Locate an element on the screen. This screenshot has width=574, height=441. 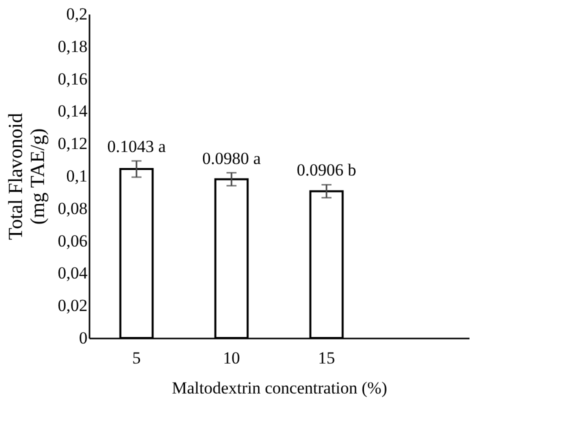
x-tick-label: 10 is located at coordinates (231, 358).